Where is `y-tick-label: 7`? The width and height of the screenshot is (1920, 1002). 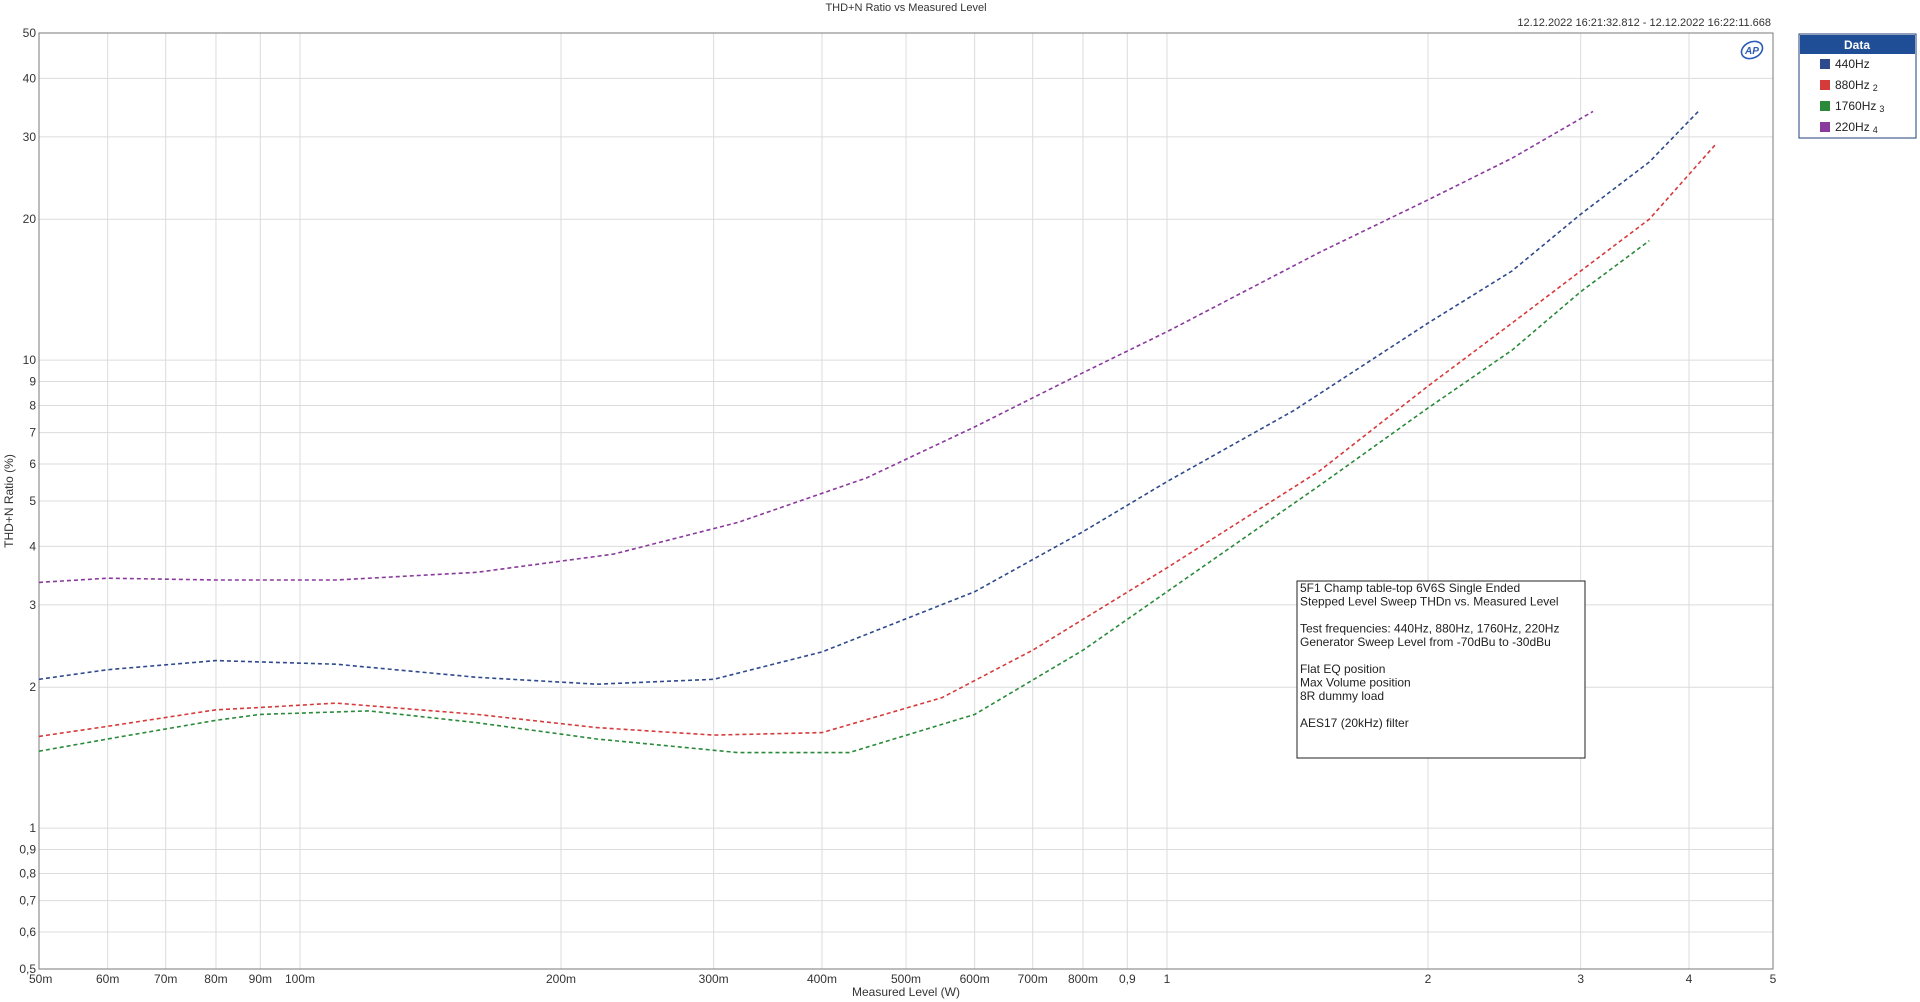
y-tick-label: 7 is located at coordinates (32, 433).